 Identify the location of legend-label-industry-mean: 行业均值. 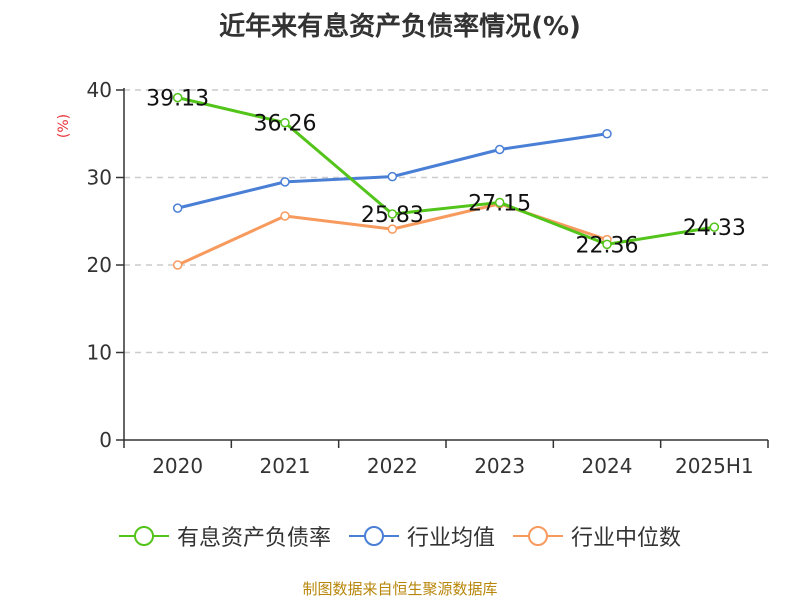
(450, 538).